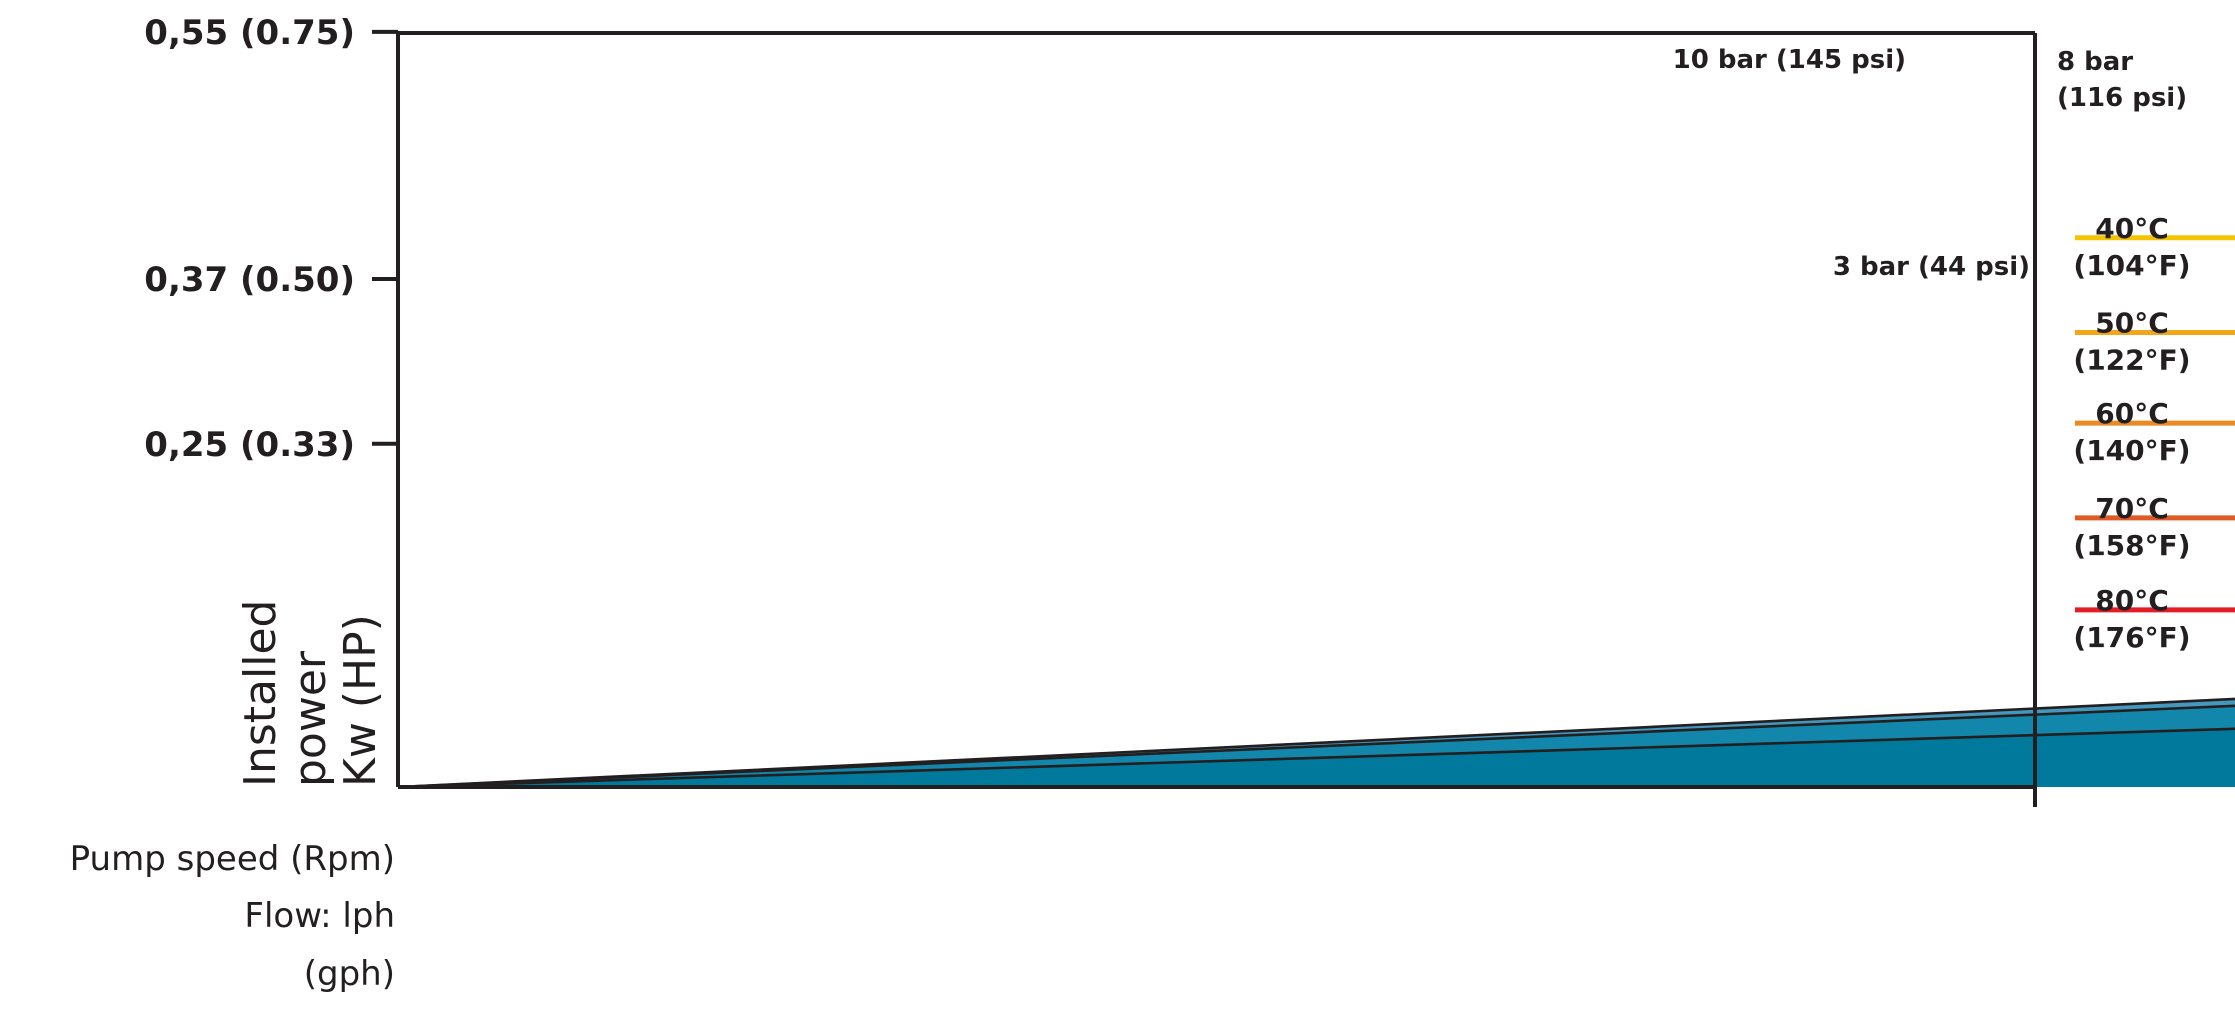 The width and height of the screenshot is (2235, 1023). Describe the element at coordinates (1931, 267) in the screenshot. I see `pressure-line-label: 3 bar (44 psi)` at that location.